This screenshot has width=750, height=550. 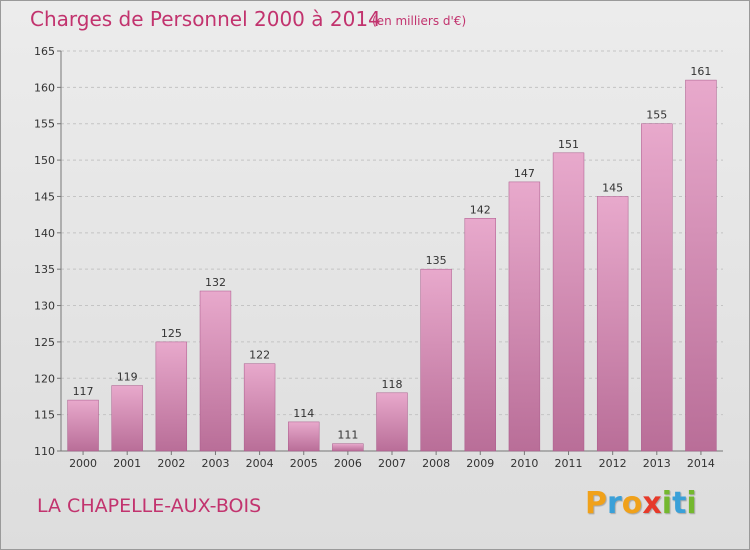 I want to click on bar-2006, so click(x=348, y=447).